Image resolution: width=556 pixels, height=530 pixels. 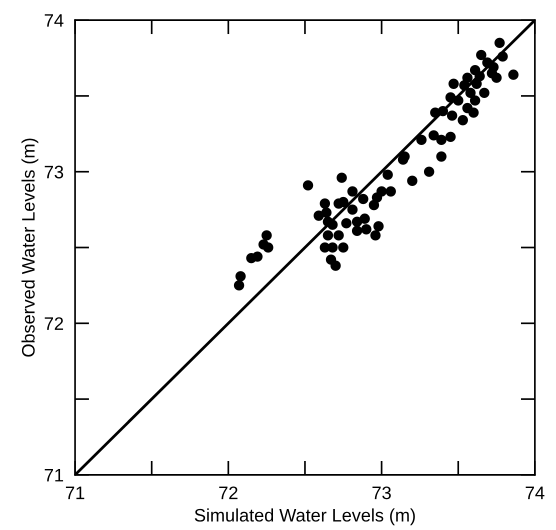 What do you see at coordinates (54, 323) in the screenshot?
I see `y-tick-label: 72` at bounding box center [54, 323].